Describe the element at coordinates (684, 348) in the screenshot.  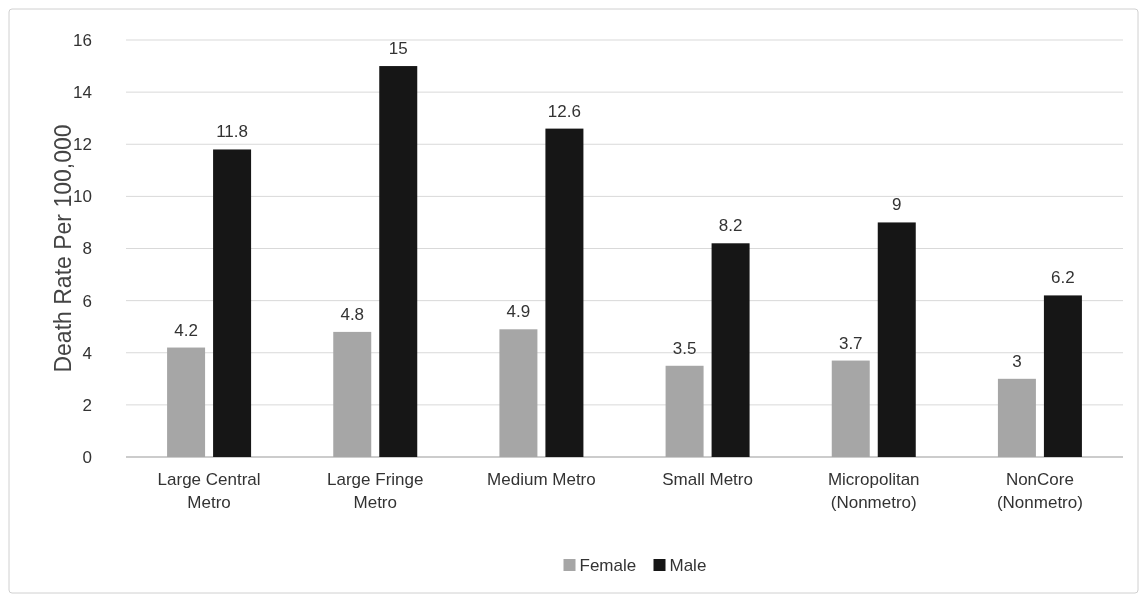
I see `data-label: 3.5` at that location.